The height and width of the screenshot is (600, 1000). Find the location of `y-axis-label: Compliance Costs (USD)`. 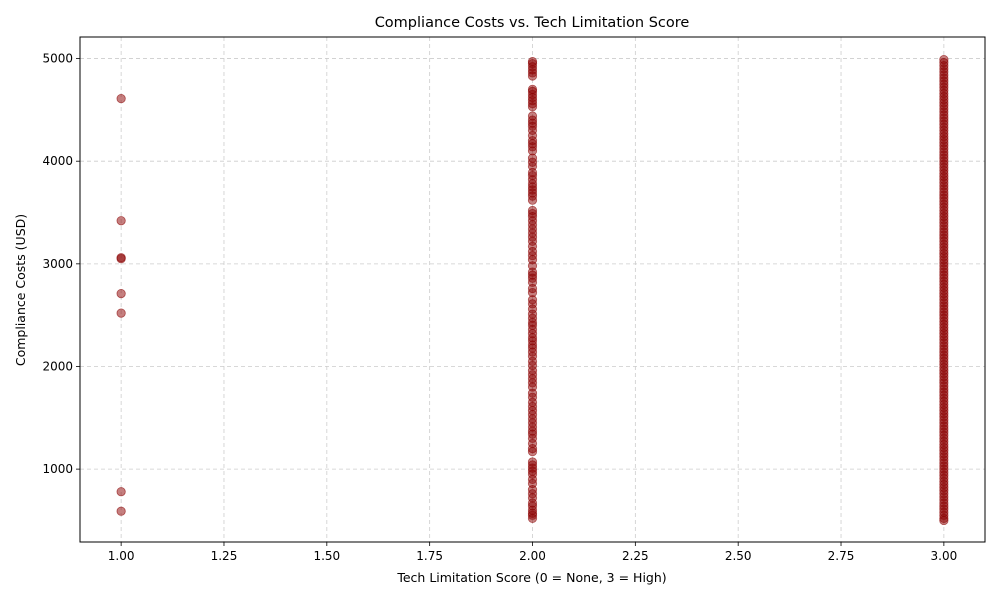

y-axis-label: Compliance Costs (USD) is located at coordinates (20, 290).